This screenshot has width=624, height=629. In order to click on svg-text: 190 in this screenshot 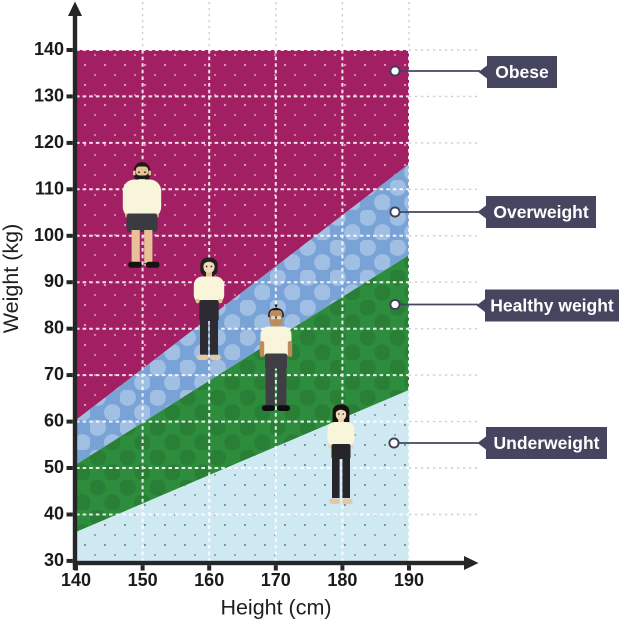, I will do `click(409, 580)`.